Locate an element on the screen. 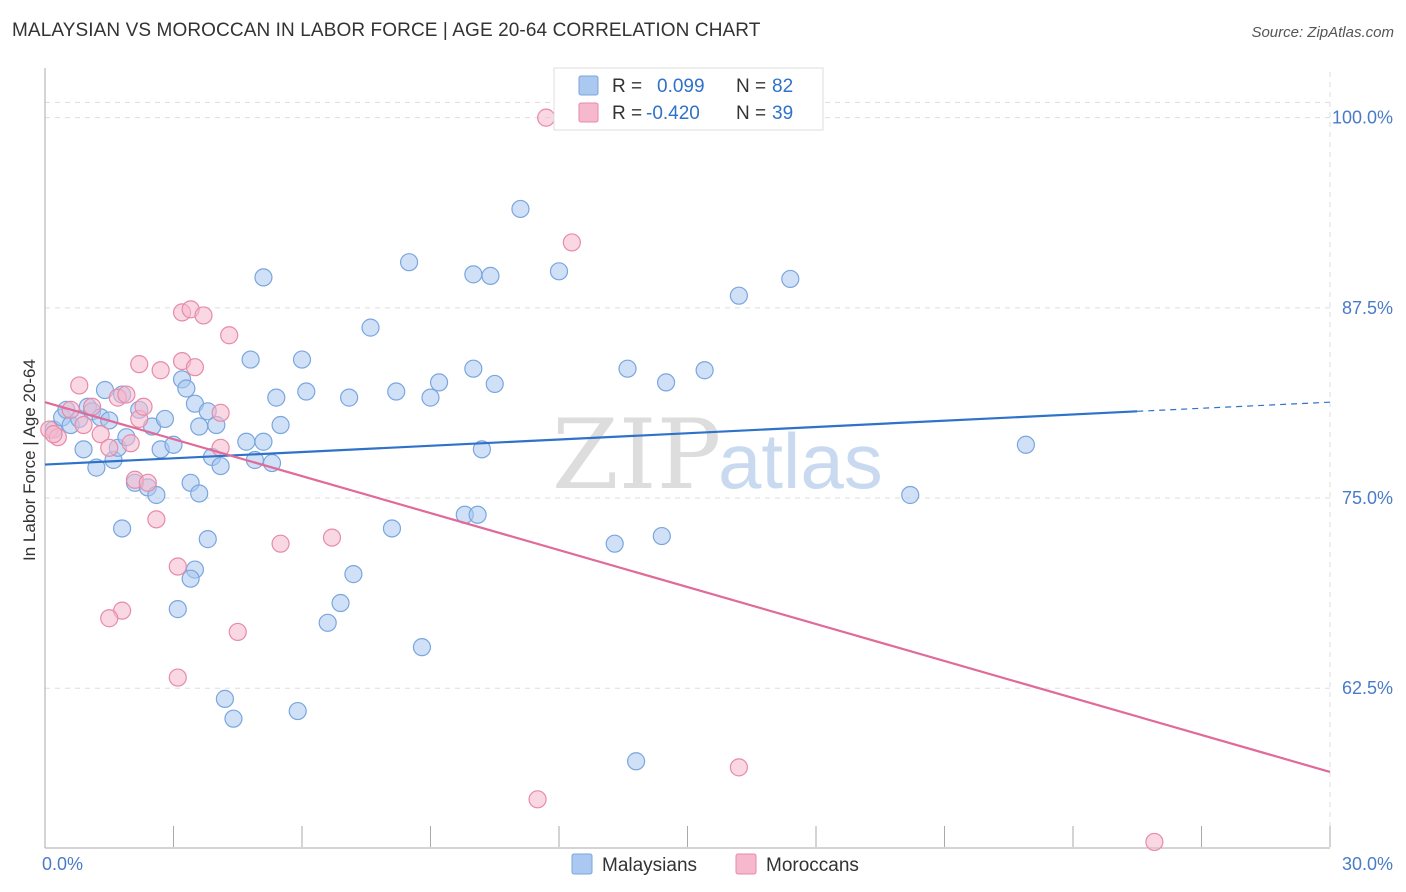 The image size is (1406, 892). legend-moroccans-swatch is located at coordinates (746, 864).